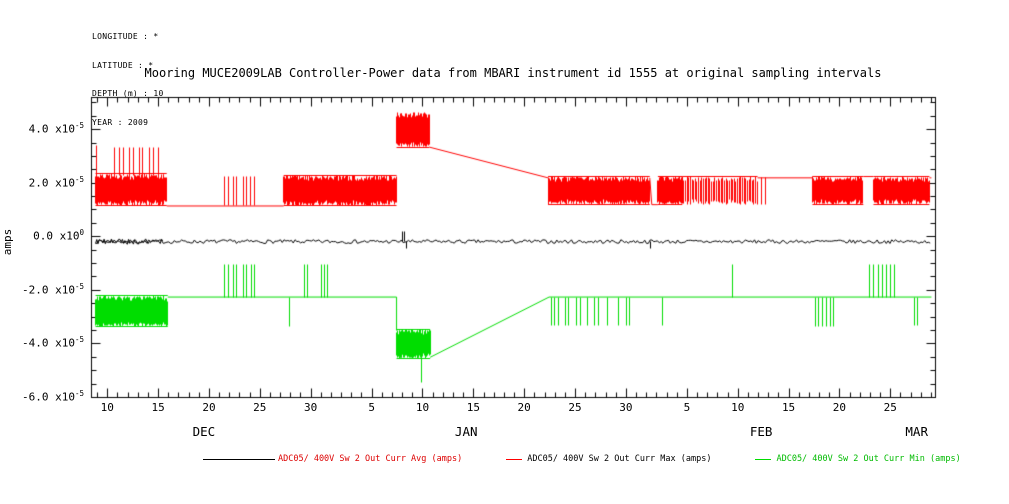  Describe the element at coordinates (868, 459) in the screenshot. I see `legend-label-min: ADC05/ 400V Sw 2 Out Curr Min (amps)` at that location.